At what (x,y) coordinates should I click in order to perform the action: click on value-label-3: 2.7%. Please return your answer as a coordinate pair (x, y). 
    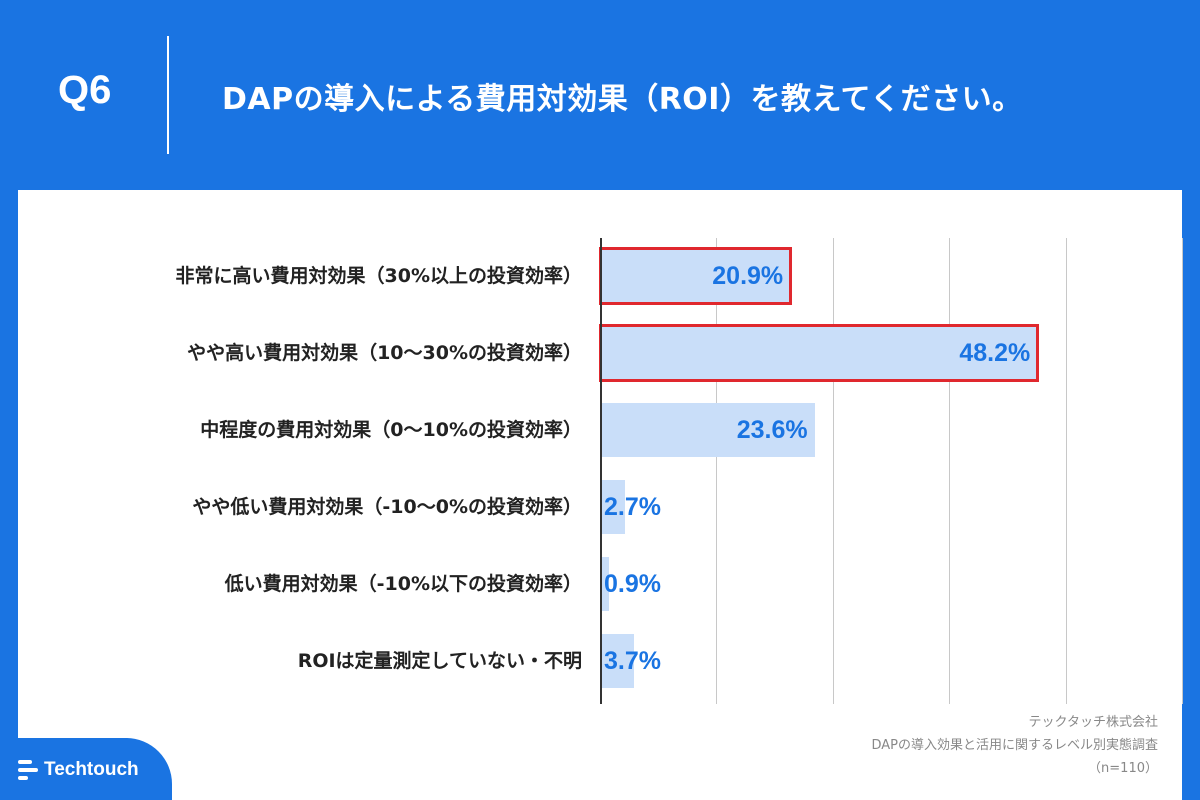
    Looking at the image, I should click on (632, 507).